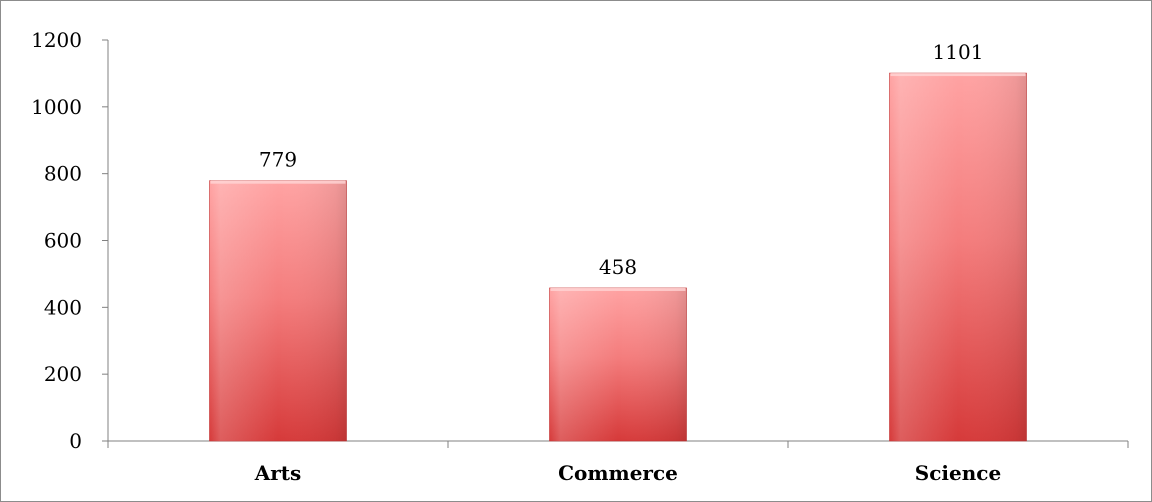 Image resolution: width=1152 pixels, height=502 pixels. I want to click on data-label: 1101, so click(958, 52).